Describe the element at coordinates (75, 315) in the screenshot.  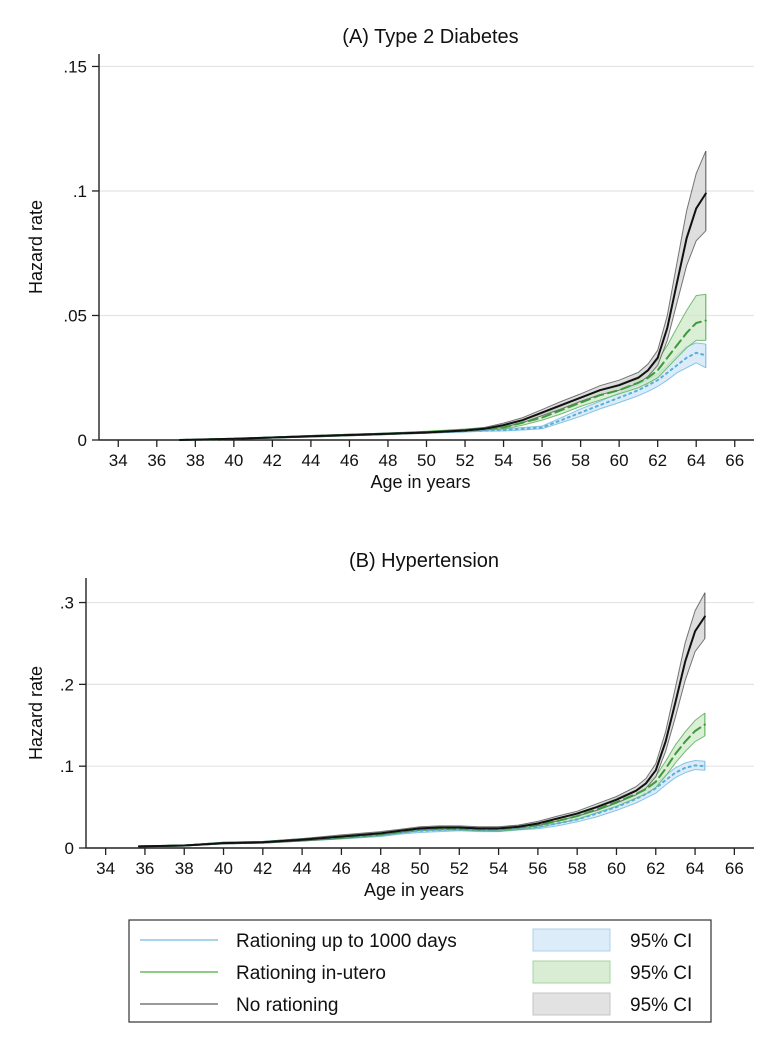
I see `y-tick-label: .05` at that location.